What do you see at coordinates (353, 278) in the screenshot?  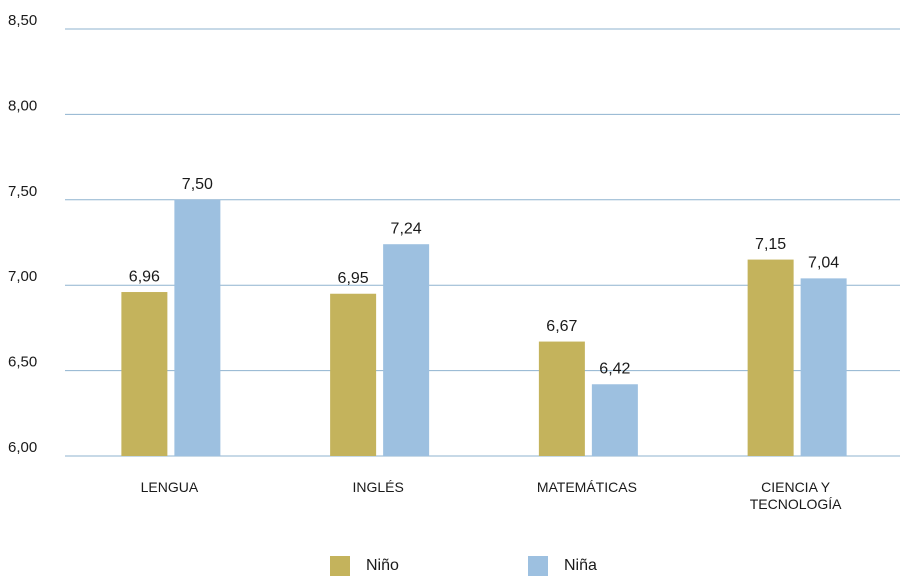 I see `data-label: 6,95` at bounding box center [353, 278].